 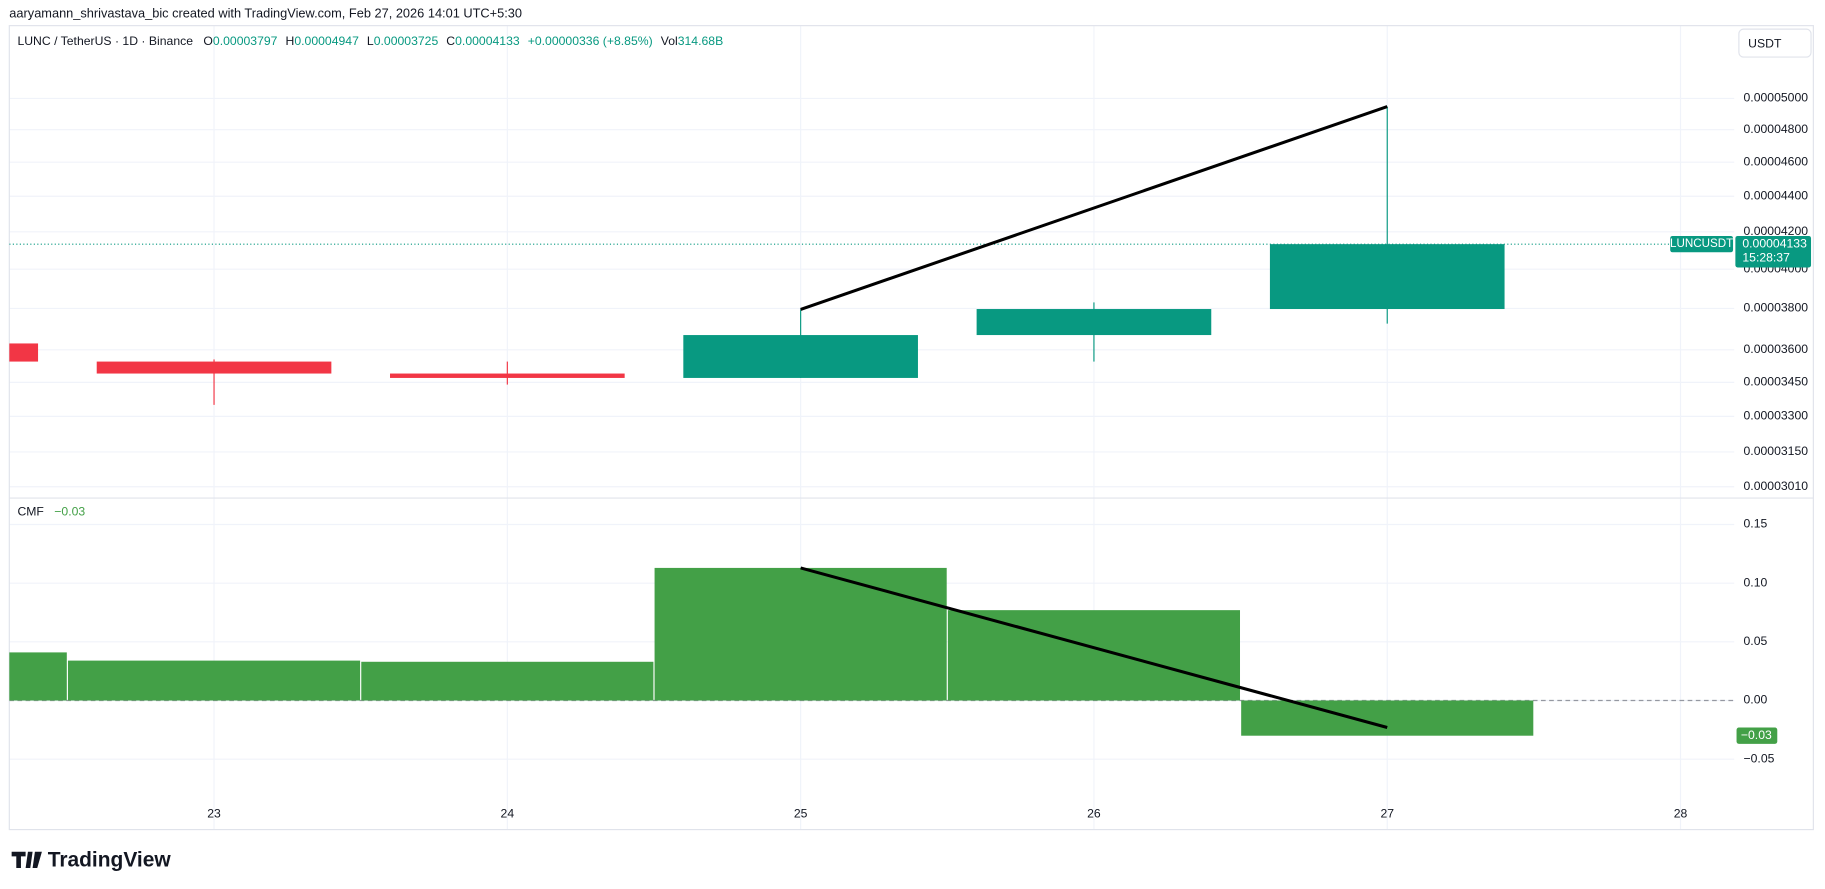 What do you see at coordinates (326, 41) in the screenshot?
I see `legend-value: 0.00004947` at bounding box center [326, 41].